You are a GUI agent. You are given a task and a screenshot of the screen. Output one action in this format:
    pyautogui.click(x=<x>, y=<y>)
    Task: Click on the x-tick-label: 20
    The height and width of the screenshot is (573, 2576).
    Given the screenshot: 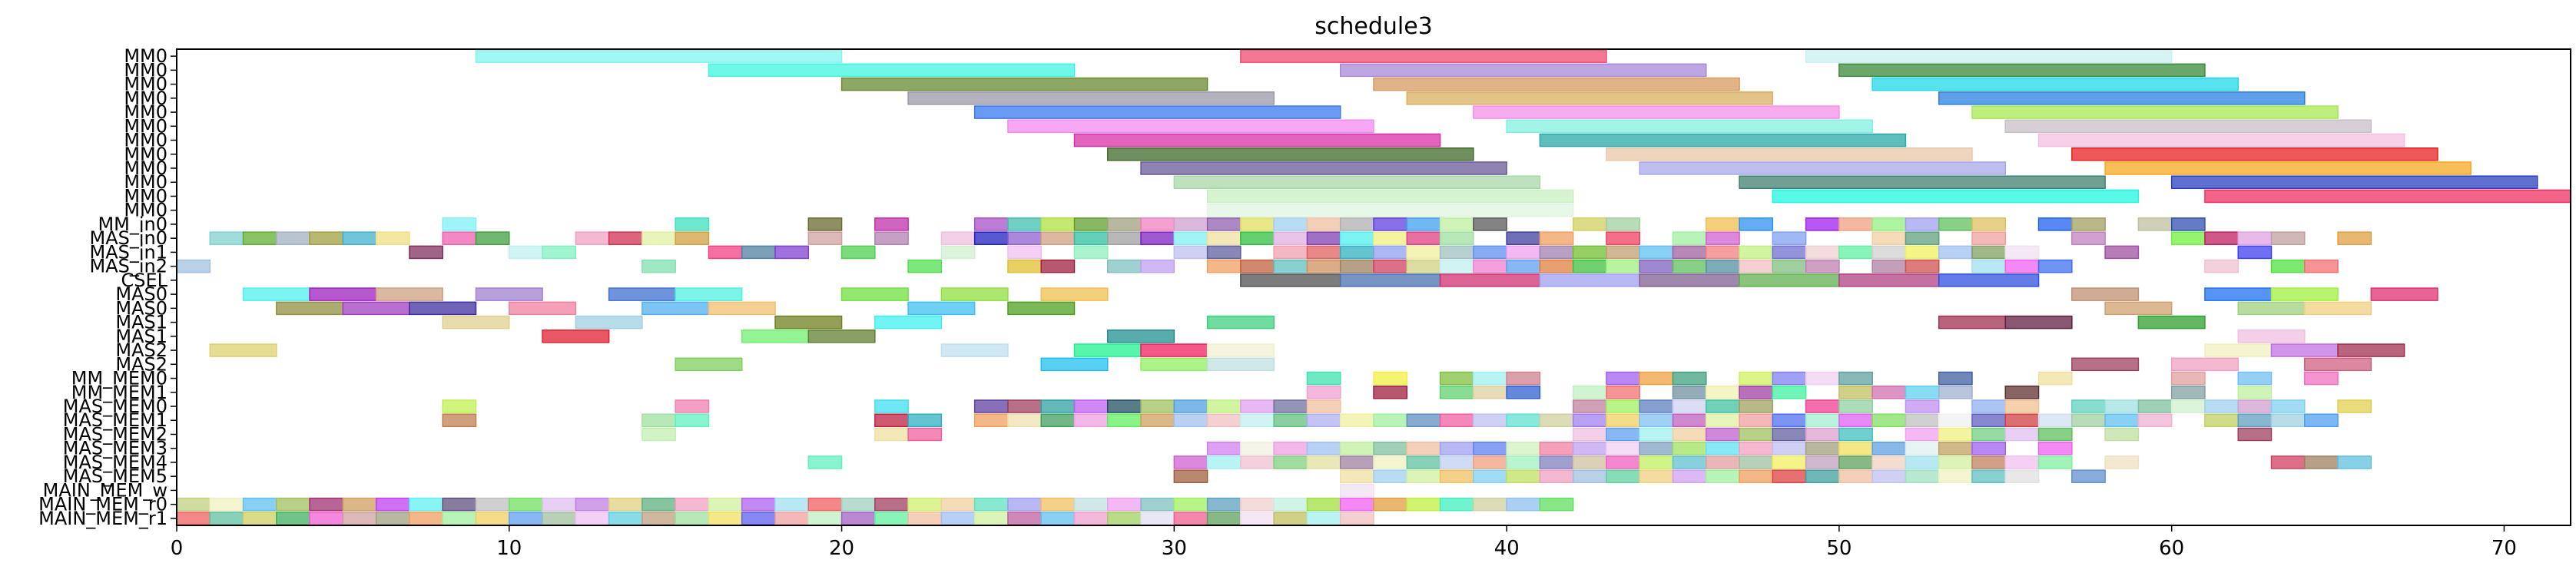 What is the action you would take?
    pyautogui.click(x=841, y=548)
    